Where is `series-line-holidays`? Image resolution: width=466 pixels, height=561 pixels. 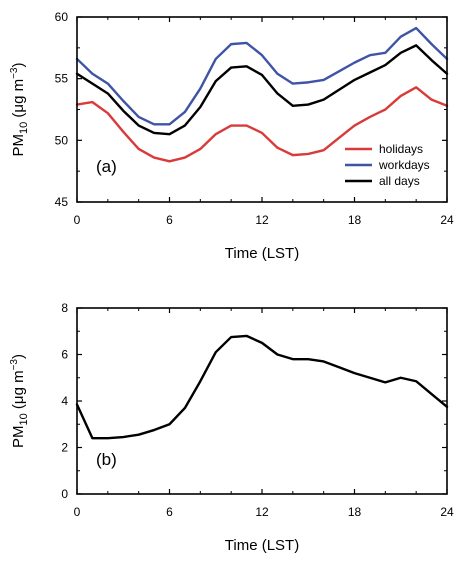 series-line-holidays is located at coordinates (262, 124).